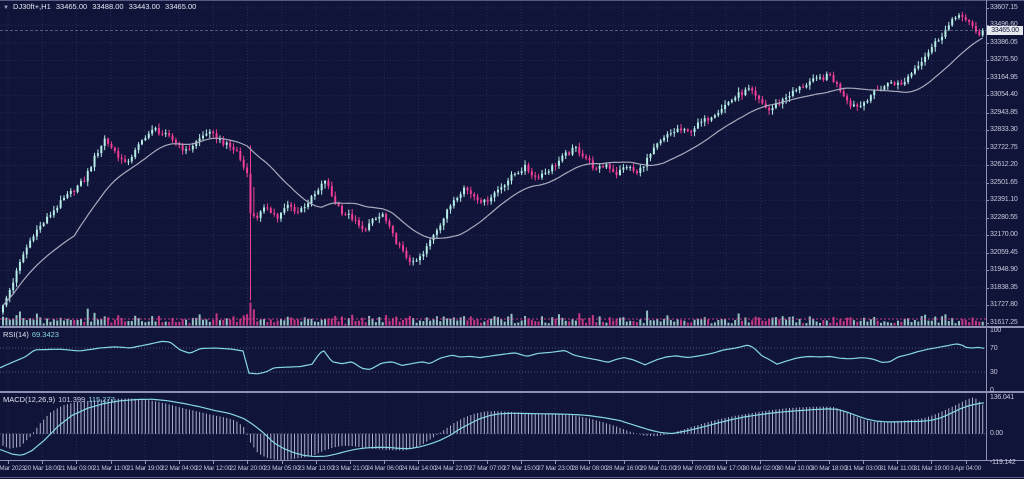  I want to click on price-axis-label: 32722.75, so click(1004, 147).